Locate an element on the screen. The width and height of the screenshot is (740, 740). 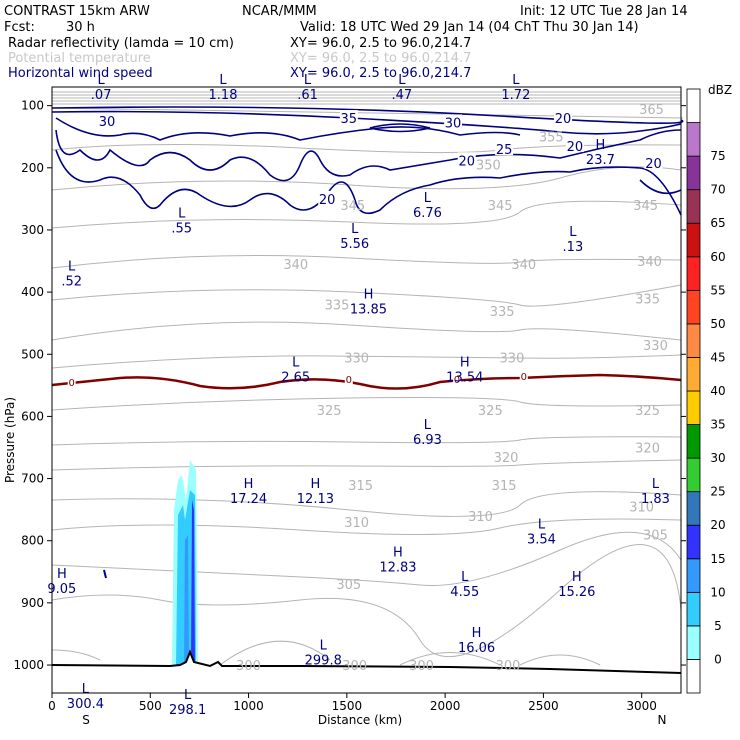
fcst-value: 30 h is located at coordinates (80, 27).